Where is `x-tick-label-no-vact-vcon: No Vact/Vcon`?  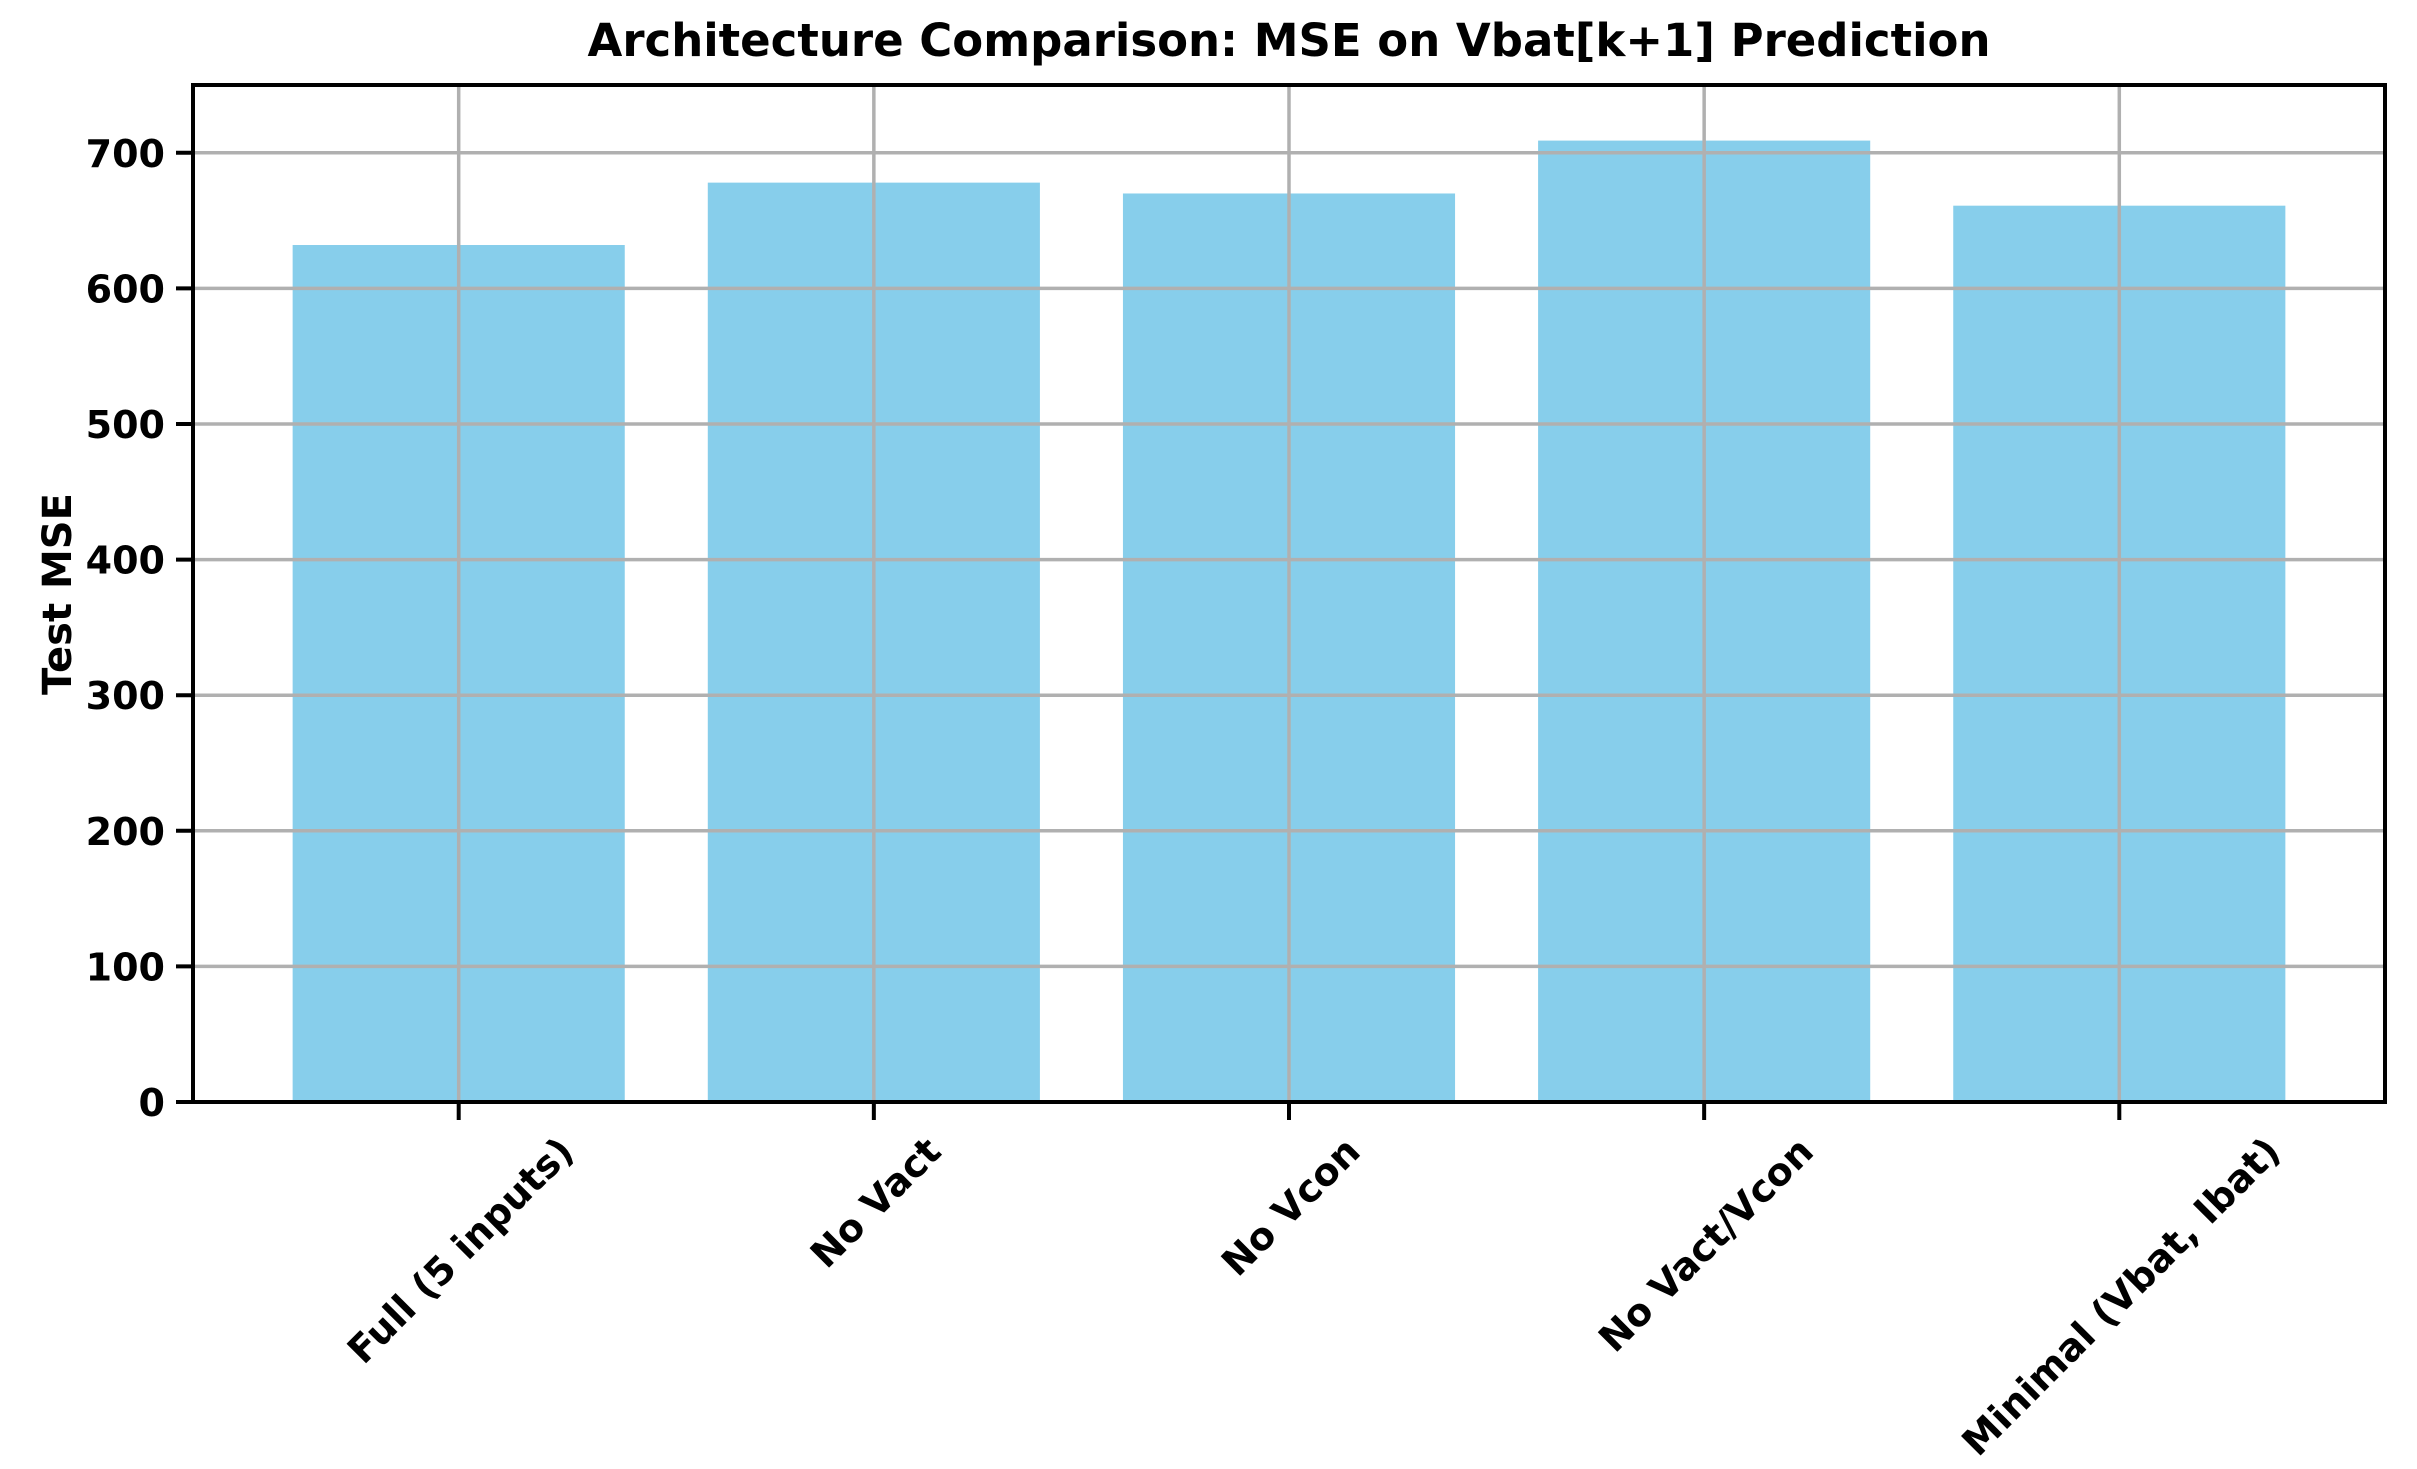 x-tick-label-no-vact-vcon: No Vact/Vcon is located at coordinates (1706, 1245).